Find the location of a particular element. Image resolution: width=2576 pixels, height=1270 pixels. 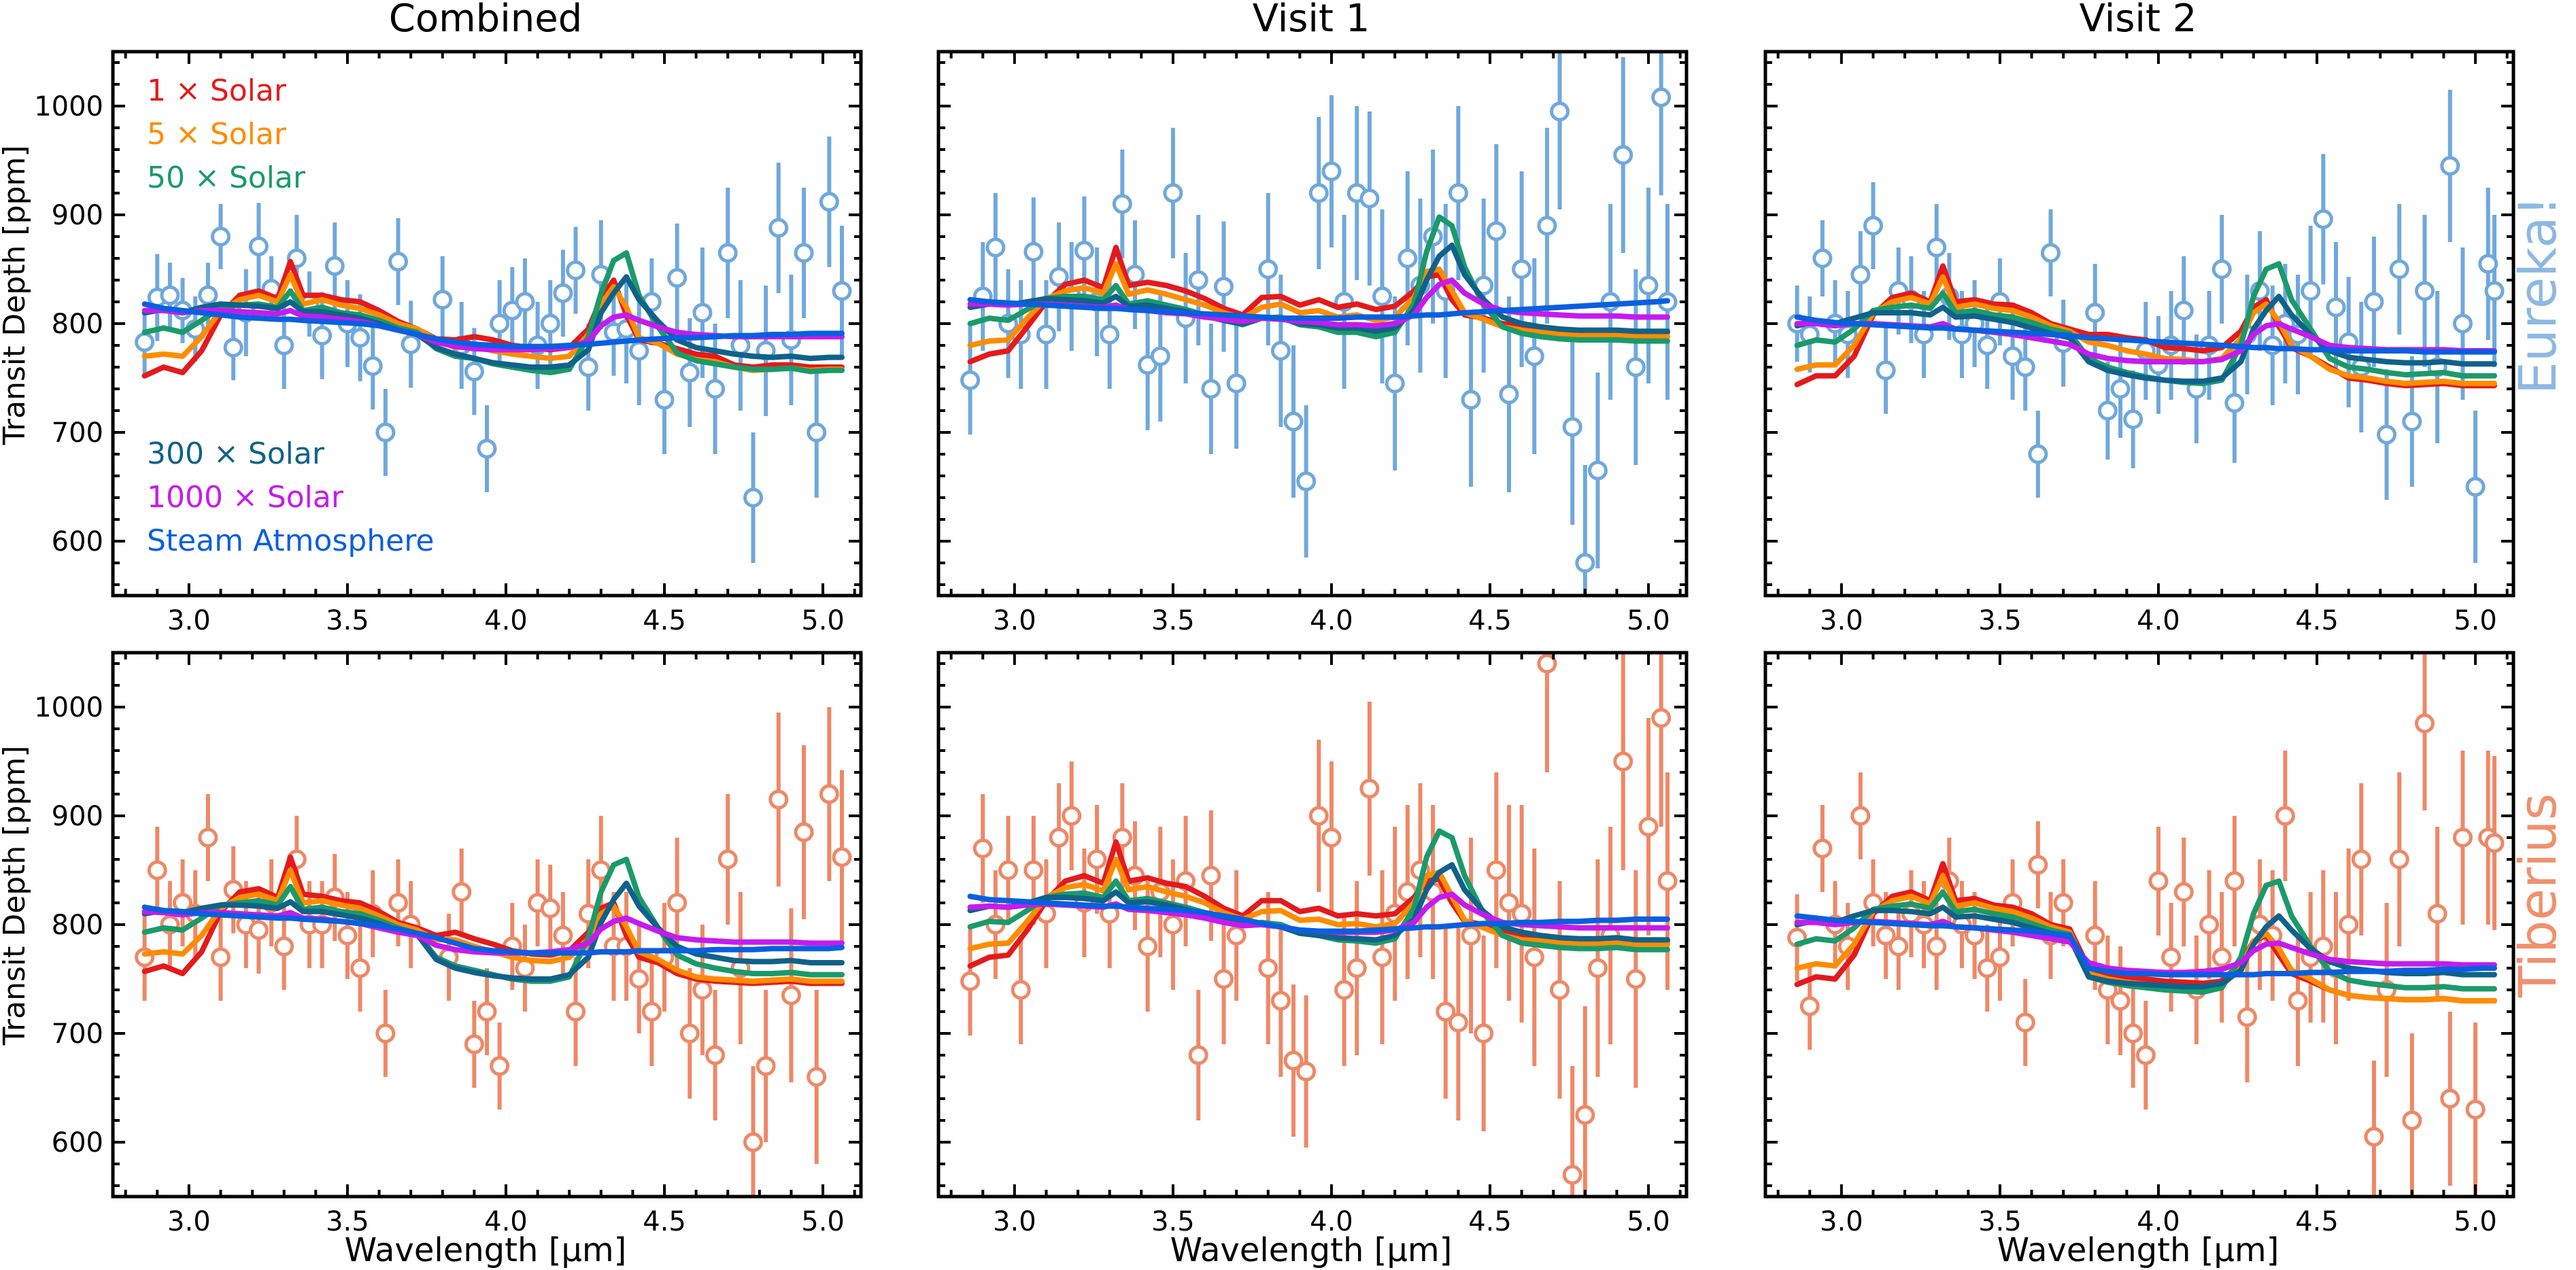

x-tick-label: 4.0 is located at coordinates (1331, 621).